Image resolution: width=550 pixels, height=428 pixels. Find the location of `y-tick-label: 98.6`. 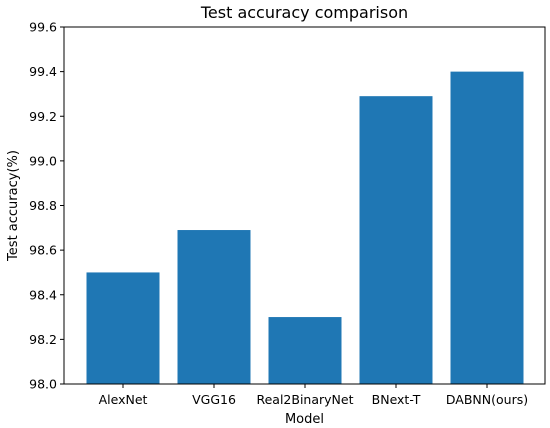

y-tick-label: 98.6 is located at coordinates (43, 250).